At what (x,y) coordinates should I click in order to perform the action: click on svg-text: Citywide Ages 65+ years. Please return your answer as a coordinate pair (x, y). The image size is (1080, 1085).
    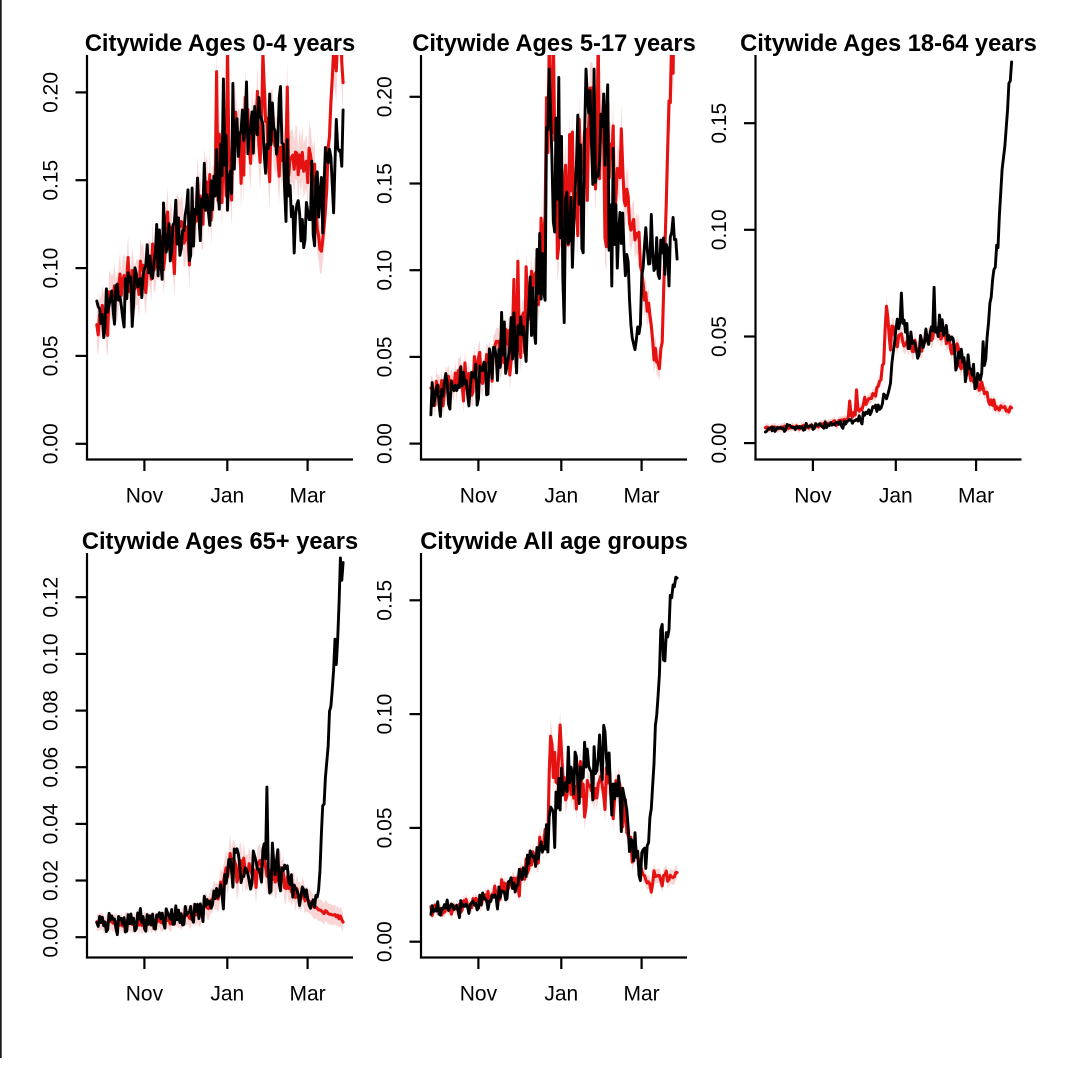
    Looking at the image, I should click on (220, 542).